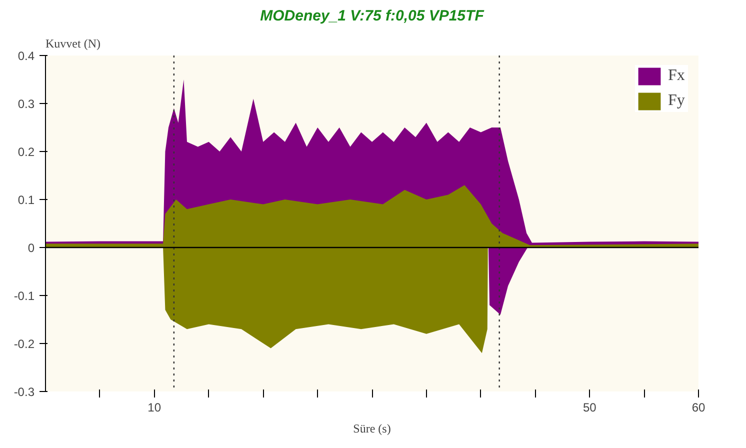 The height and width of the screenshot is (448, 746). Describe the element at coordinates (26, 56) in the screenshot. I see `y-tick-label: 0.4` at that location.